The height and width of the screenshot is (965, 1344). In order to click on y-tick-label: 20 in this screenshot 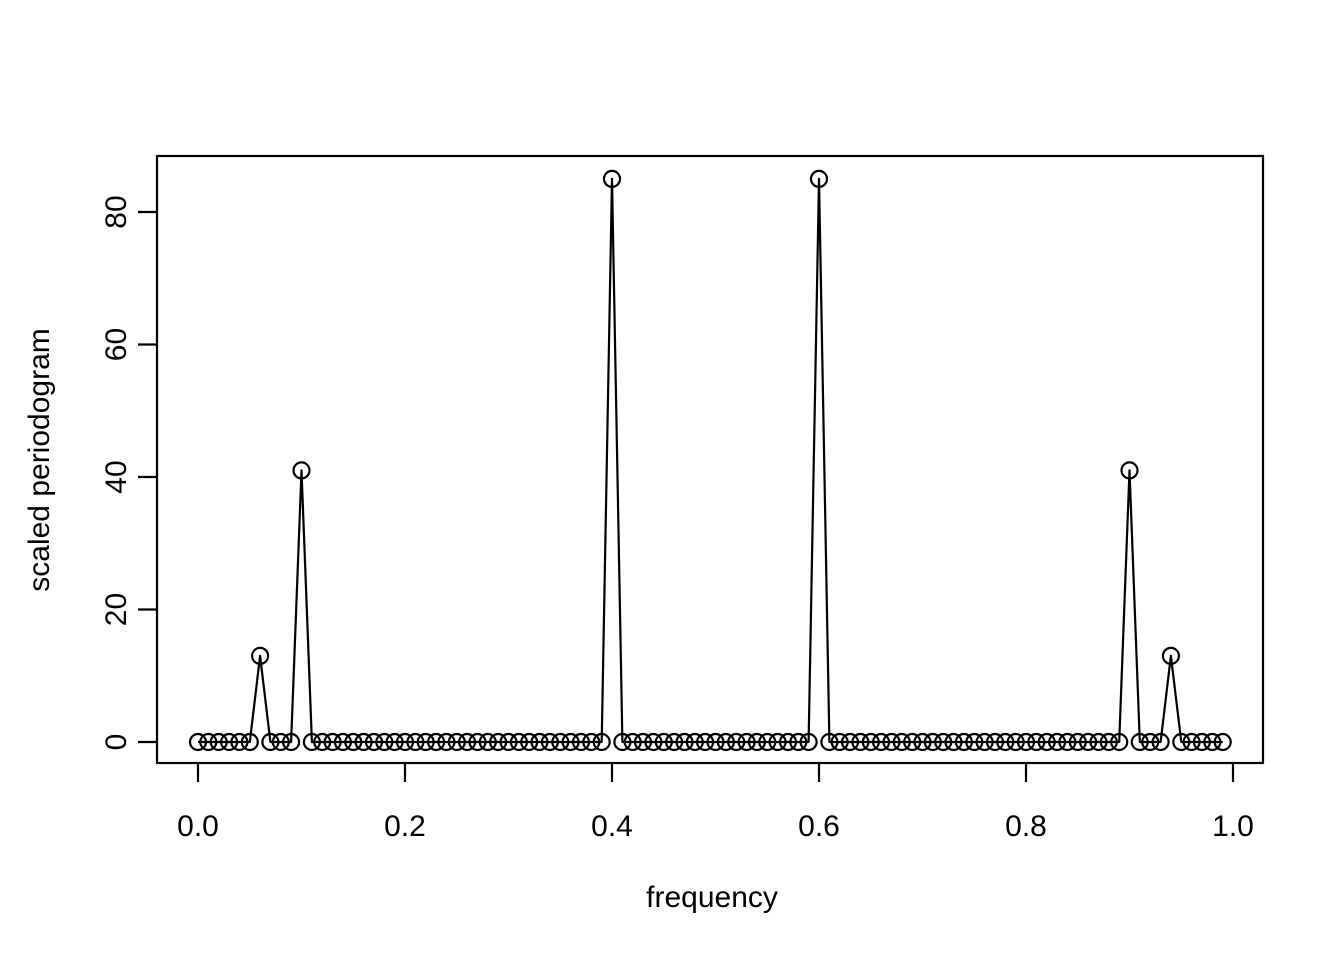, I will do `click(116, 609)`.